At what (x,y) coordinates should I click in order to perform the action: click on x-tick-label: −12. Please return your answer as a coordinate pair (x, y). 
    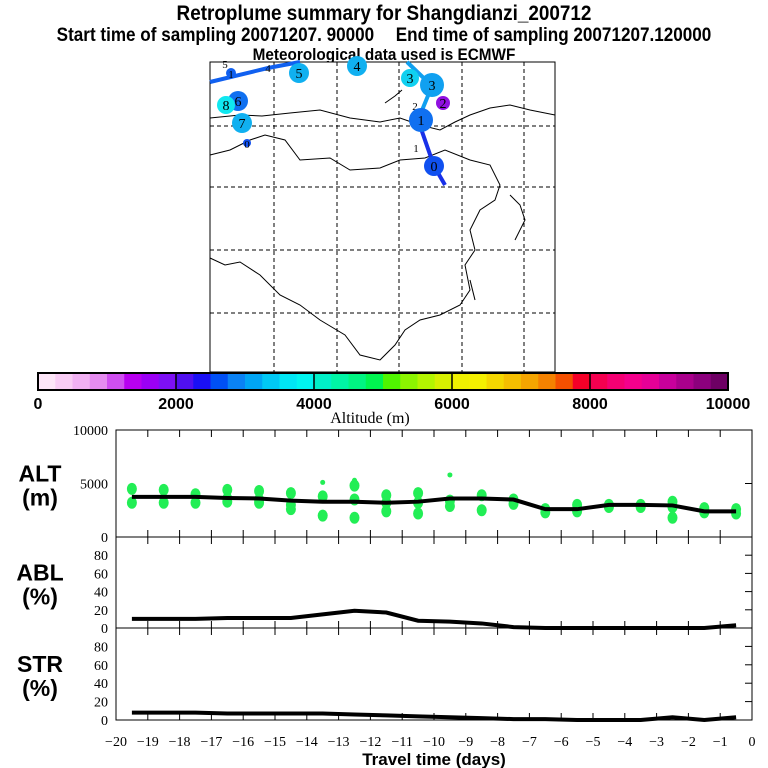
    Looking at the image, I should click on (370, 742).